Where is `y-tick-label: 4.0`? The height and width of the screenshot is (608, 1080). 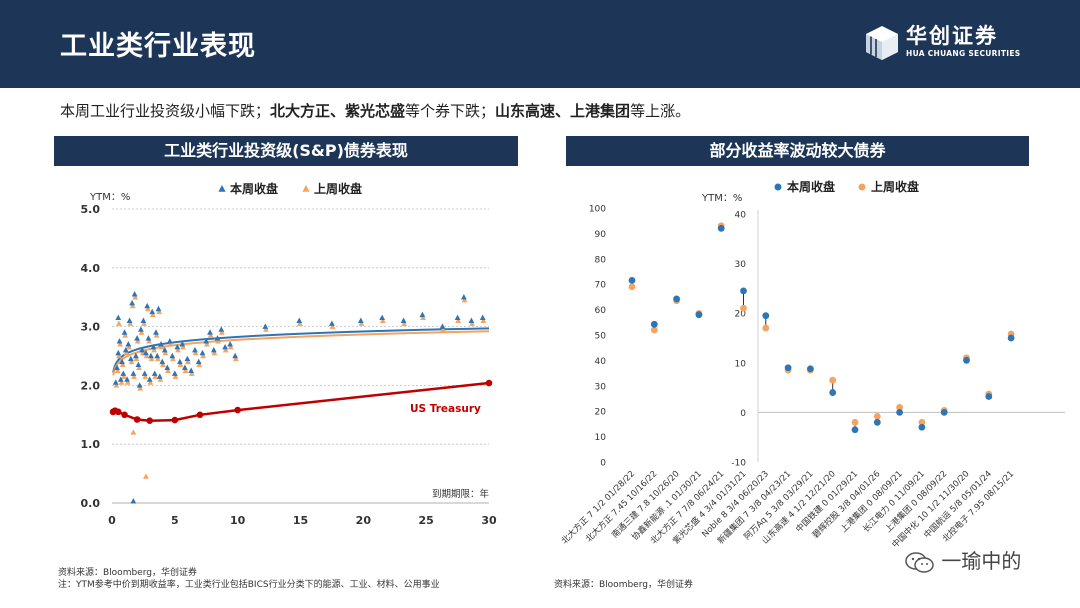
y-tick-label: 4.0 is located at coordinates (91, 268).